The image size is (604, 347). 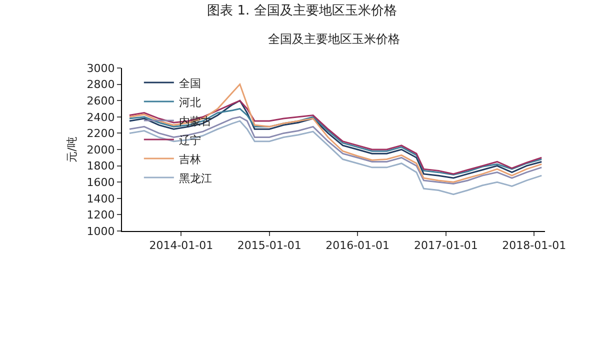 What do you see at coordinates (189, 140) in the screenshot?
I see `legend-label: 辽宁` at bounding box center [189, 140].